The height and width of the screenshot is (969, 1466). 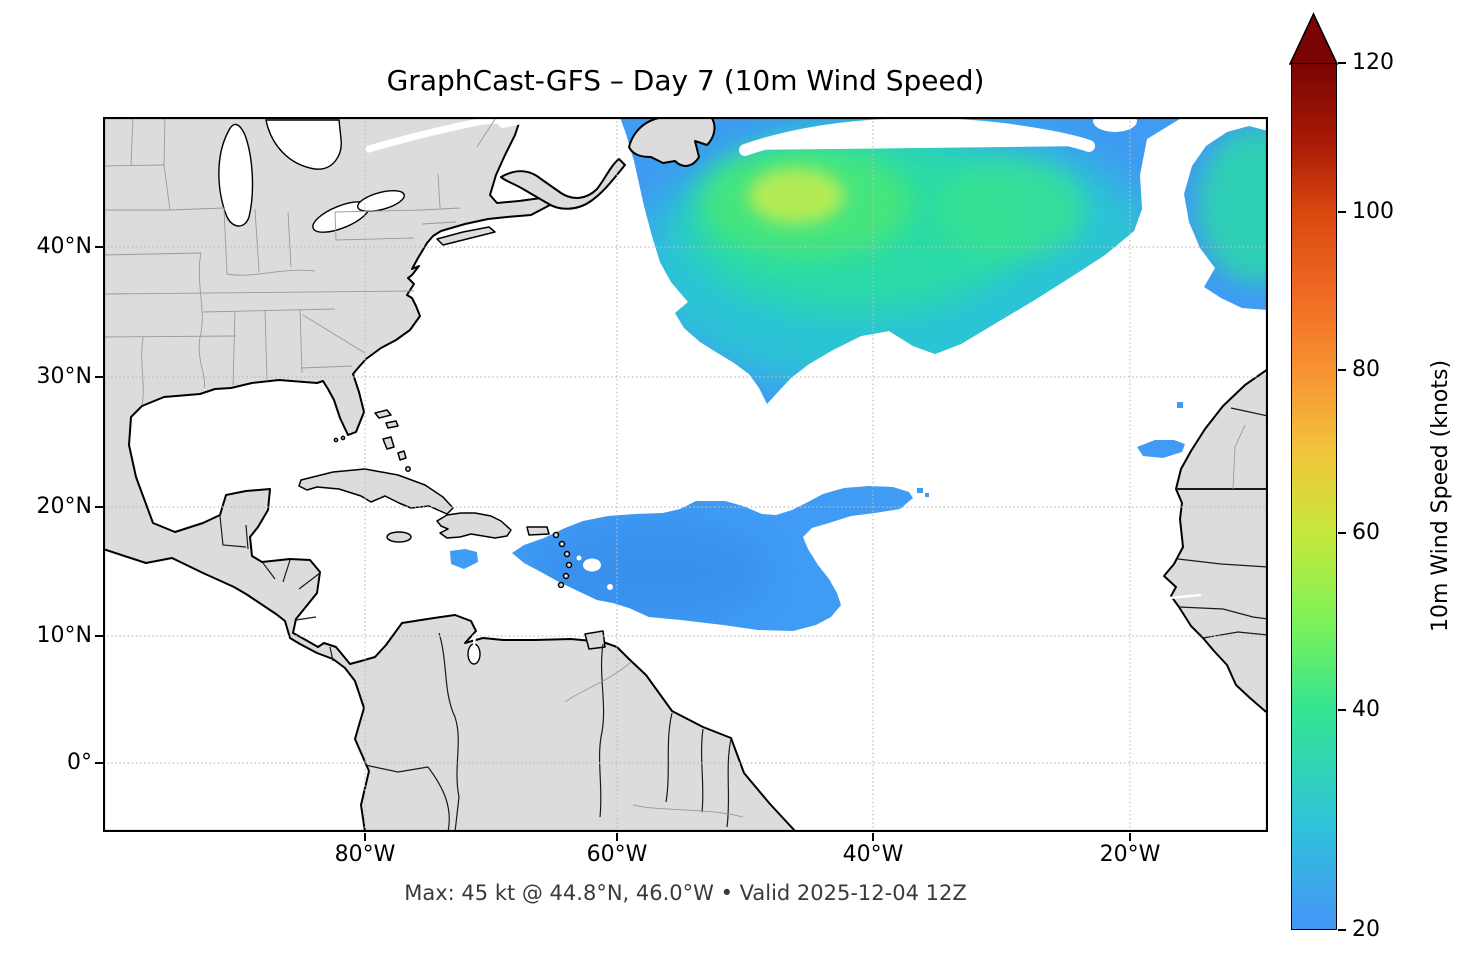 I want to click on lat-tick-label-40n: 40°N, so click(x=64, y=246).